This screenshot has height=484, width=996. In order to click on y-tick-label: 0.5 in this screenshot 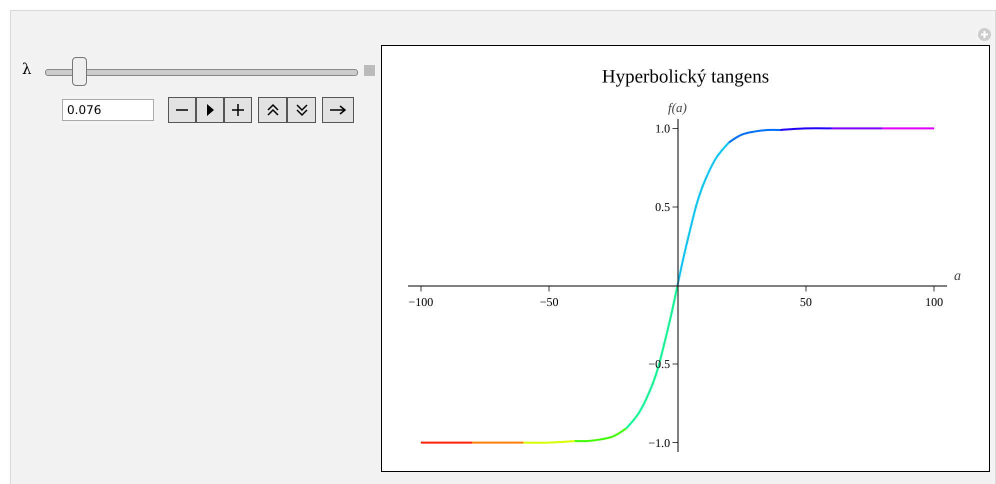, I will do `click(662, 207)`.